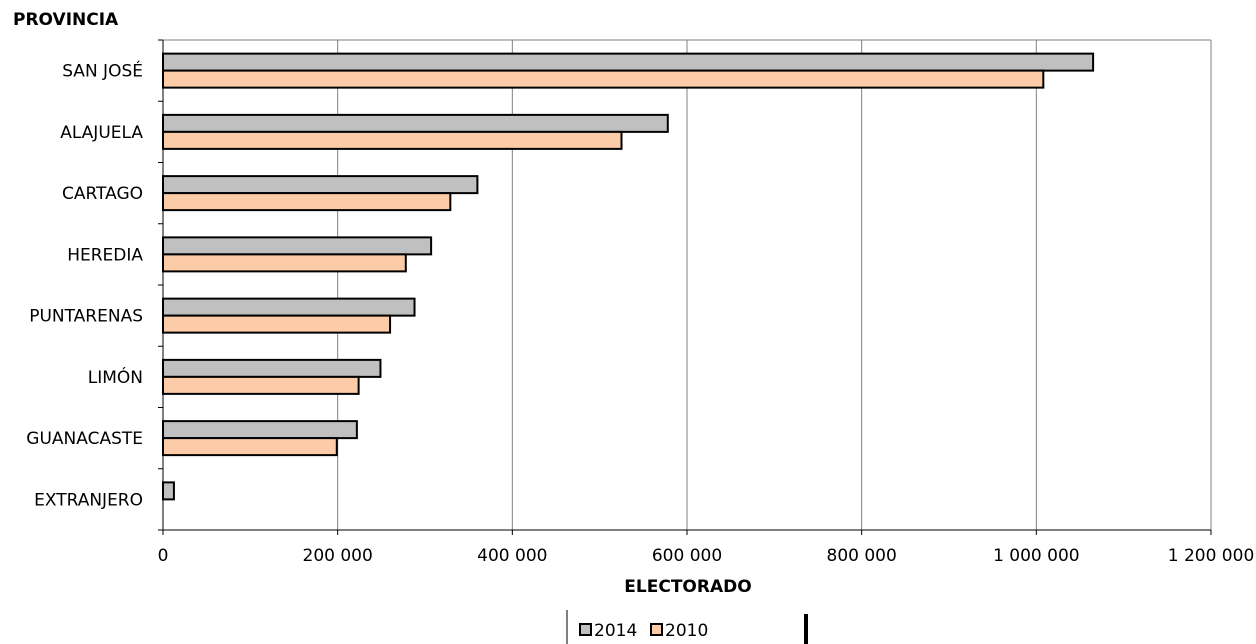 Image resolution: width=1256 pixels, height=644 pixels. I want to click on category-label: EXTRANJERO, so click(88, 500).